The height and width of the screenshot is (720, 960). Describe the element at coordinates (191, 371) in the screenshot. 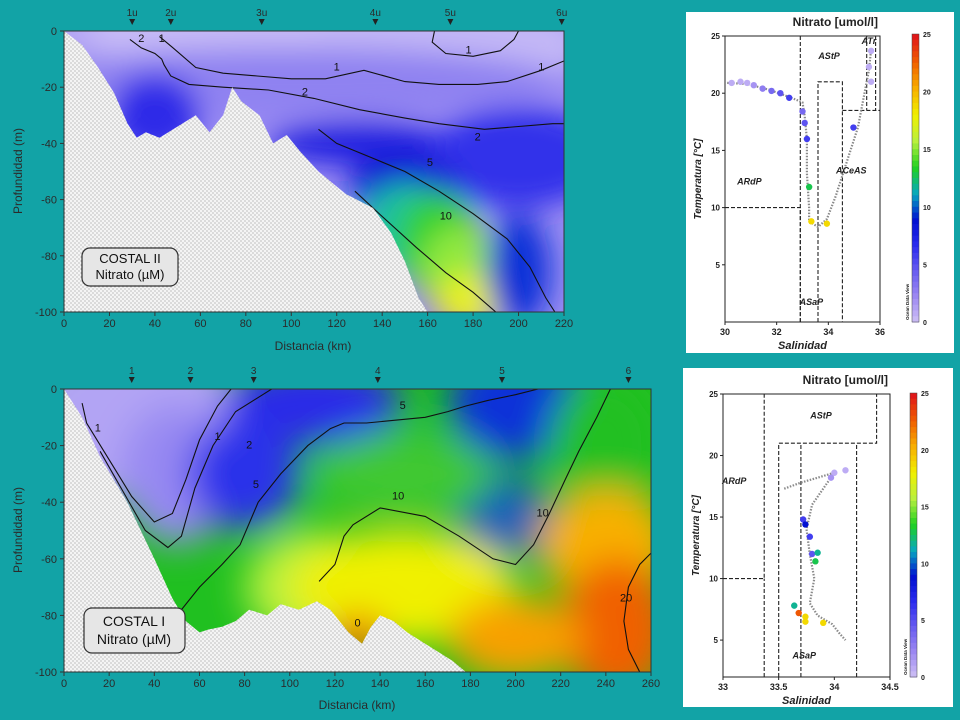

I see `station-label: 2` at that location.